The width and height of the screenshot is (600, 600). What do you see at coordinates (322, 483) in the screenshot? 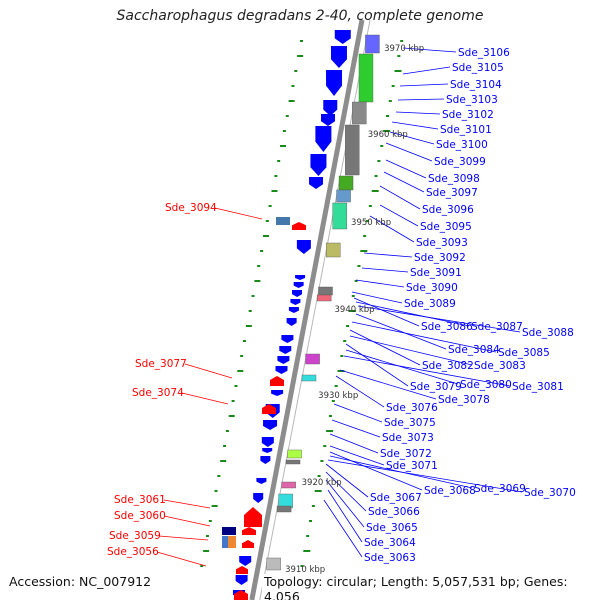
I see `bp-position-label: 3920 kbp` at bounding box center [322, 483].